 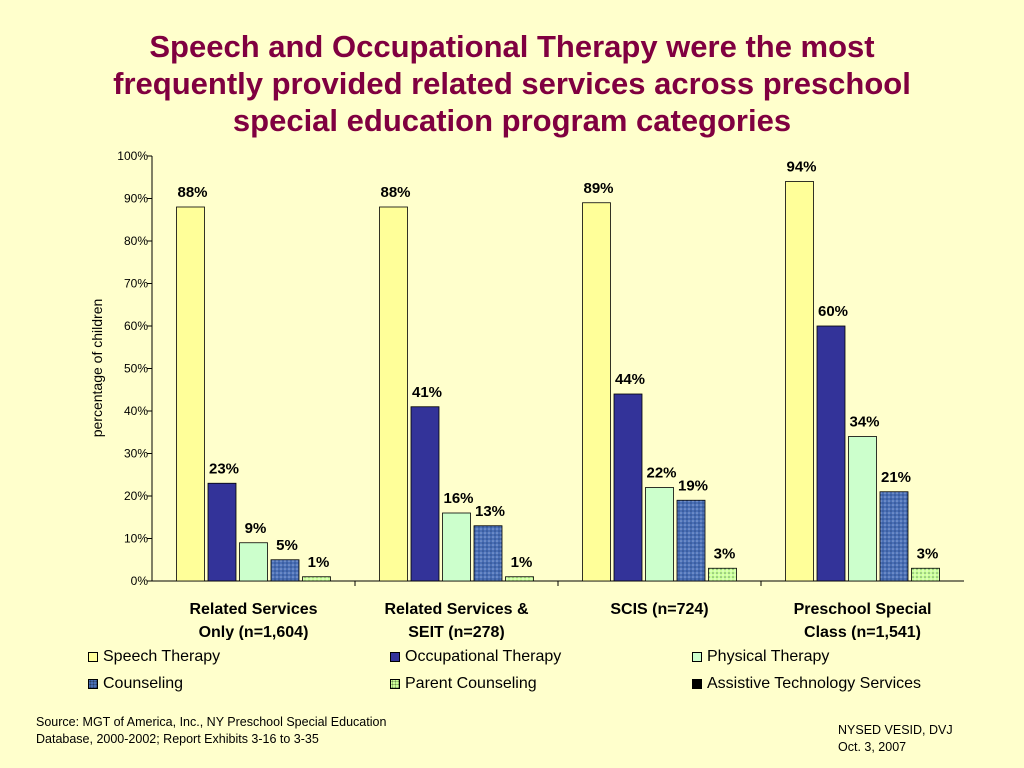 I want to click on footer-credit: NYSED VESID, DVJ Oct. 3, 2007, so click(x=895, y=739).